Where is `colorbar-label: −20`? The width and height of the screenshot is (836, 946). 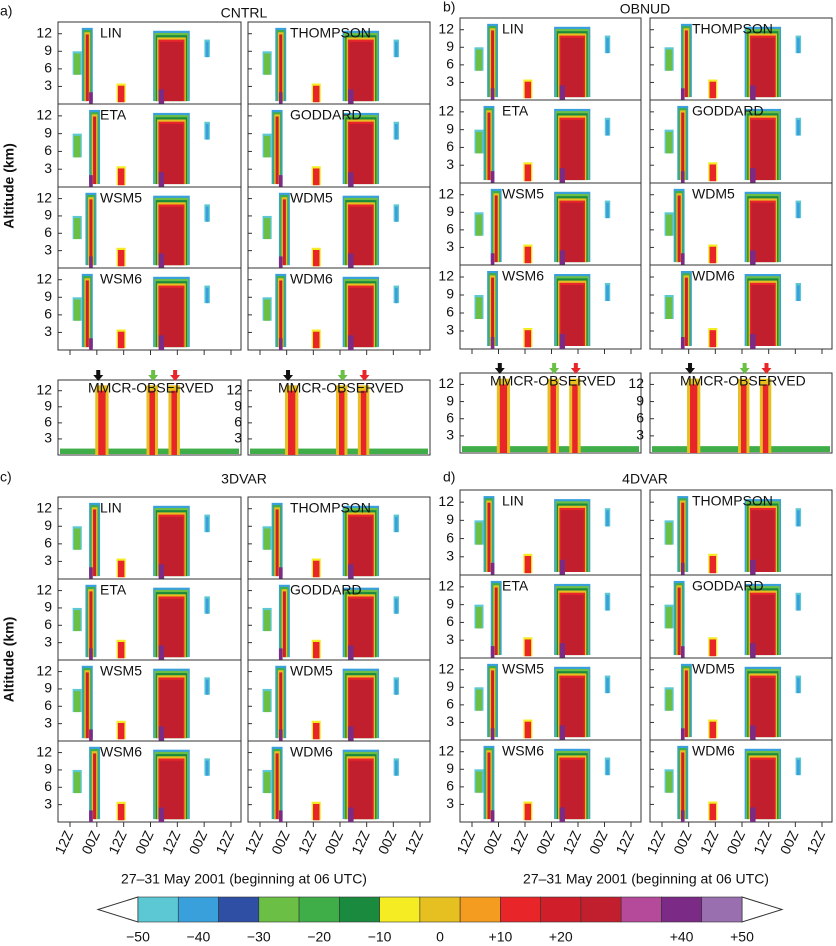
colorbar-label: −20 is located at coordinates (319, 937).